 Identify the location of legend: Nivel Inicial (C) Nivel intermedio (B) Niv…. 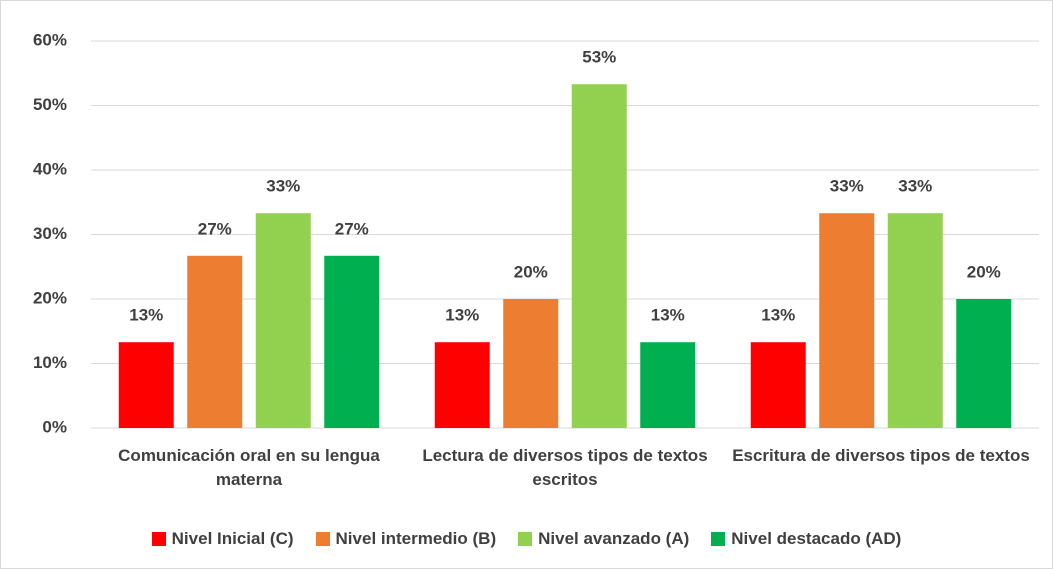
(526, 539).